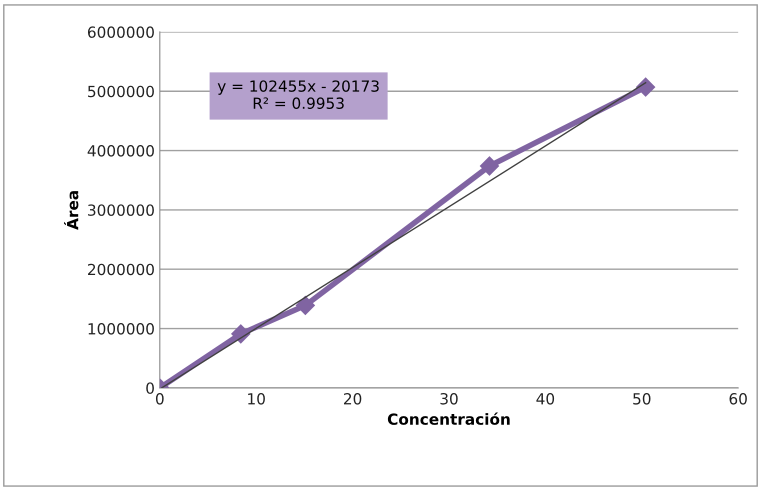 The width and height of the screenshot is (761, 491). Describe the element at coordinates (121, 329) in the screenshot. I see `y-tick-label: 1000000` at that location.